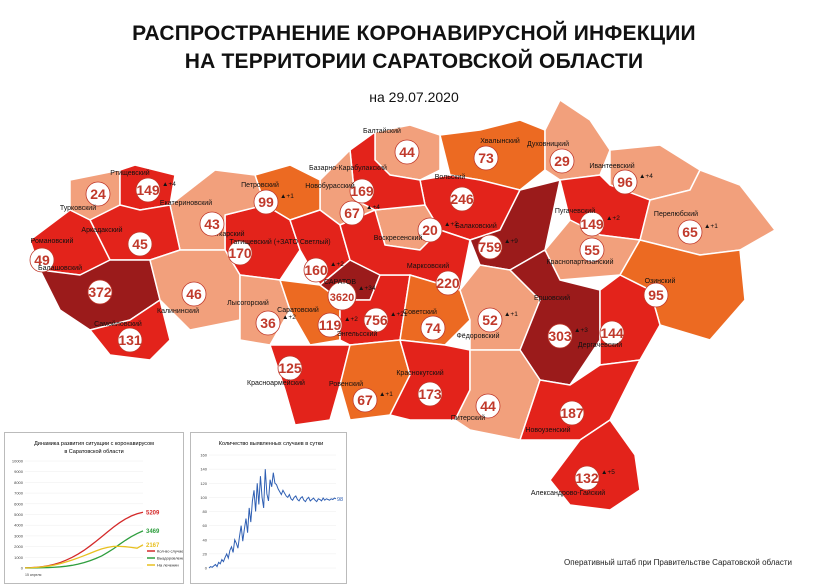 The image size is (828, 588). What do you see at coordinates (182, 298) in the screenshot?
I see `district-badge: 46 Калининский` at bounding box center [182, 298].